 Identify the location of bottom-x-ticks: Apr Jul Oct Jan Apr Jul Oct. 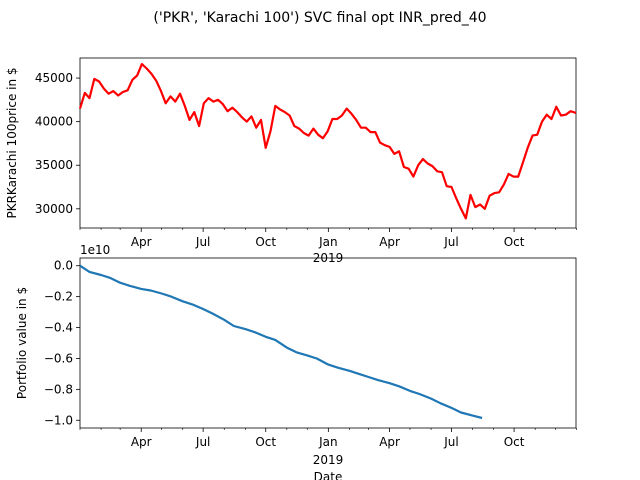
(328, 438).